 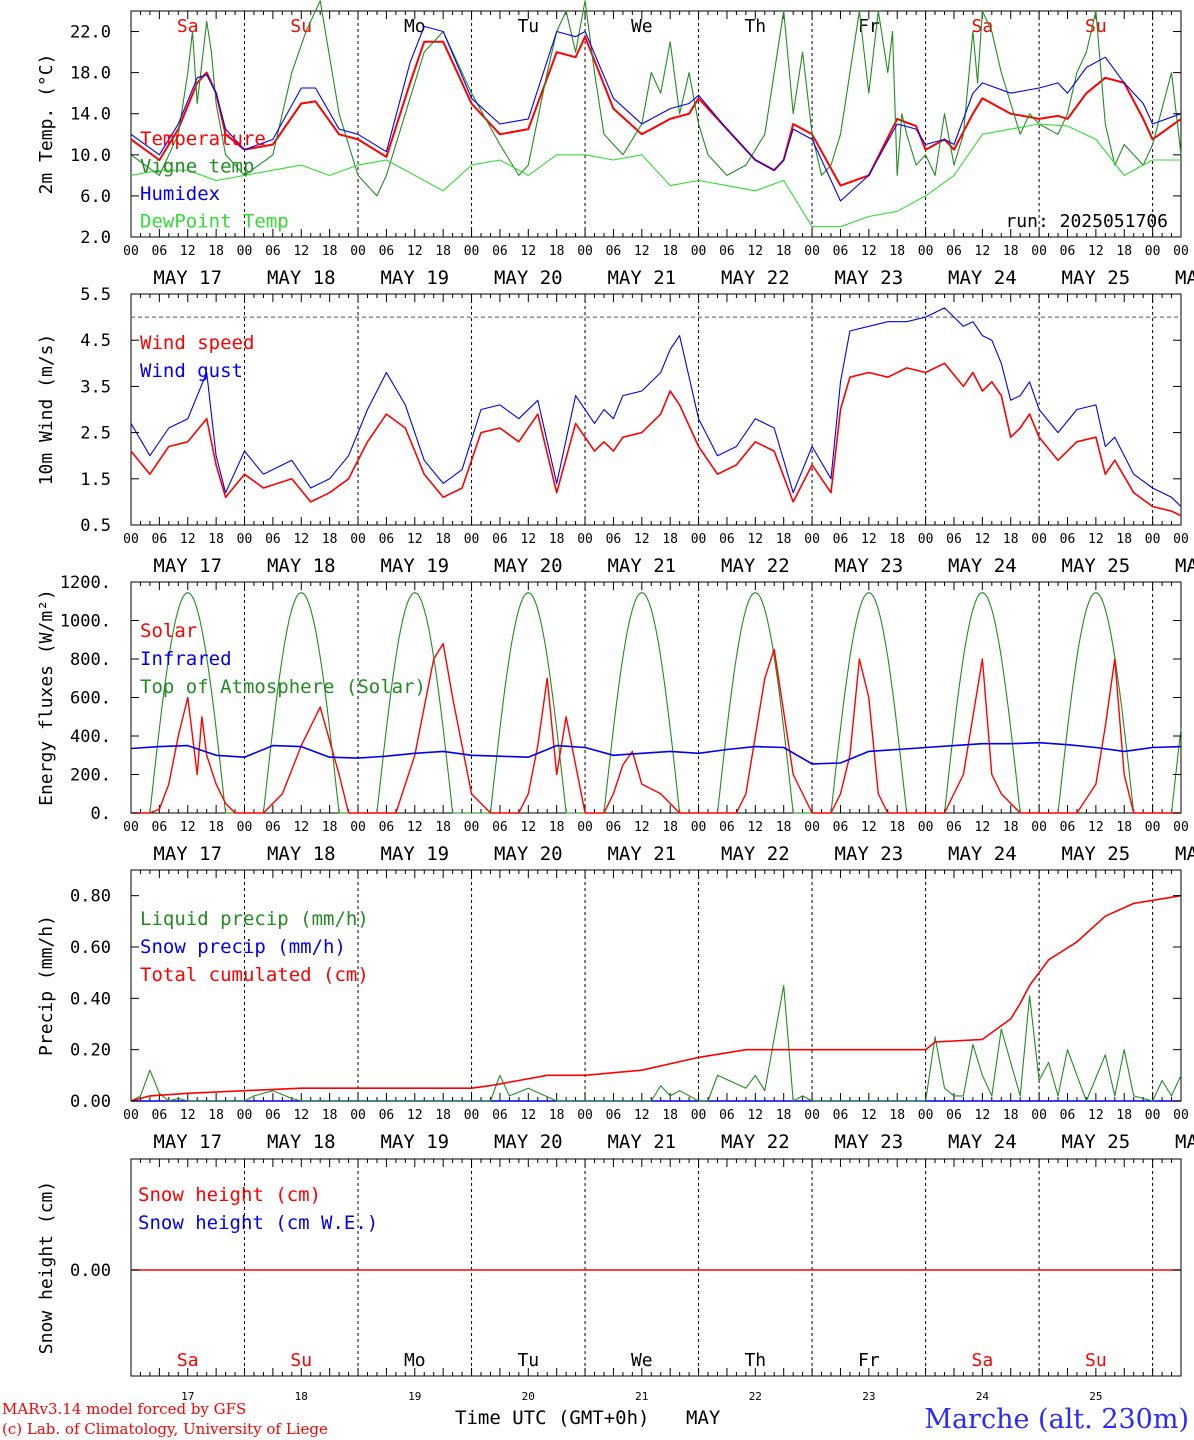 I want to click on y-tick-label: 0.00, so click(x=90, y=1102).